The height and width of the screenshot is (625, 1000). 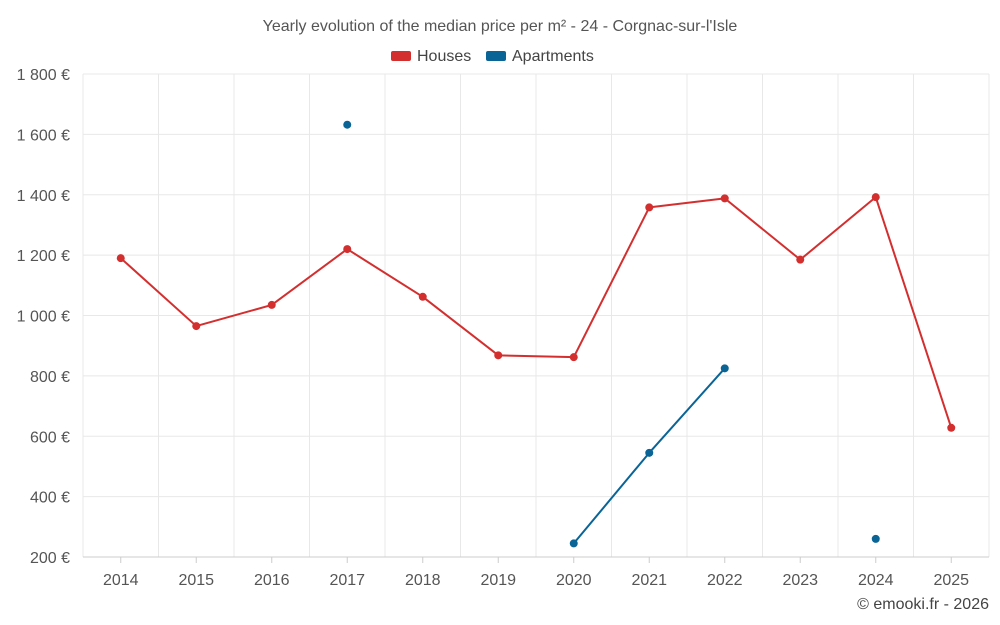 What do you see at coordinates (423, 580) in the screenshot?
I see `x-tick-label: 2018` at bounding box center [423, 580].